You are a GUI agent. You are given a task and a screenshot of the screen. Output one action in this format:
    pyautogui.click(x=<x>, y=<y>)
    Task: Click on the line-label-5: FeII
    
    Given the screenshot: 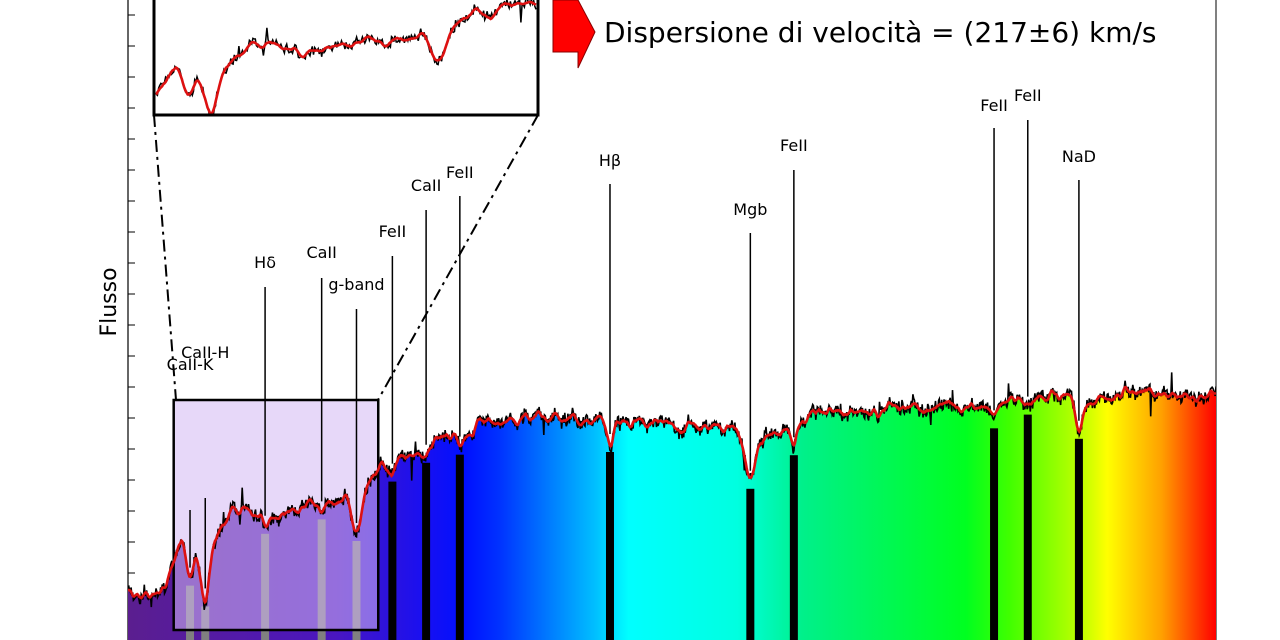 What is the action you would take?
    pyautogui.click(x=393, y=231)
    